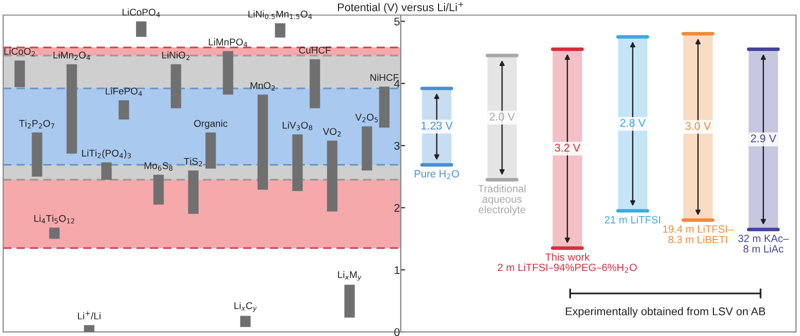 This screenshot has height=336, width=800. I want to click on category-label: LiTi$_{2}$(PO$_{4}$)$_{3}$, so click(106, 154).